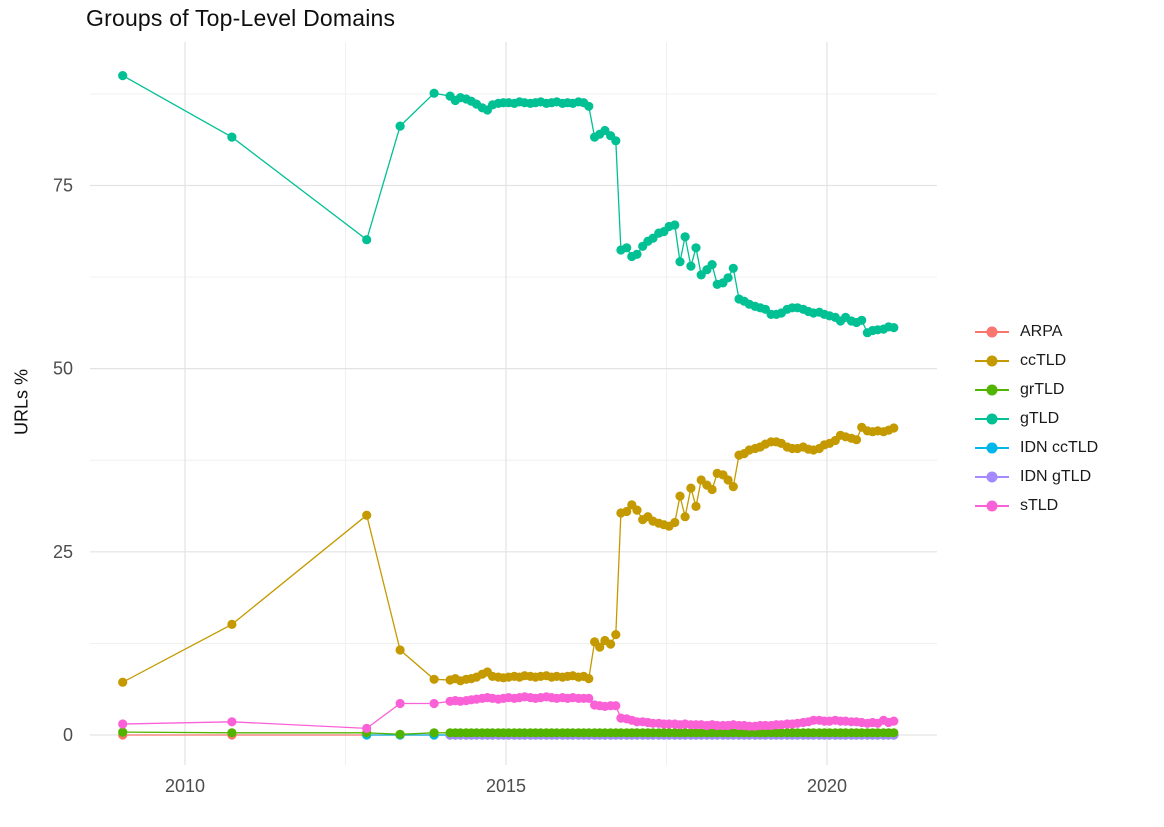 Image resolution: width=1164 pixels, height=827 pixels. What do you see at coordinates (63, 185) in the screenshot?
I see `y-tick-label: 75` at bounding box center [63, 185].